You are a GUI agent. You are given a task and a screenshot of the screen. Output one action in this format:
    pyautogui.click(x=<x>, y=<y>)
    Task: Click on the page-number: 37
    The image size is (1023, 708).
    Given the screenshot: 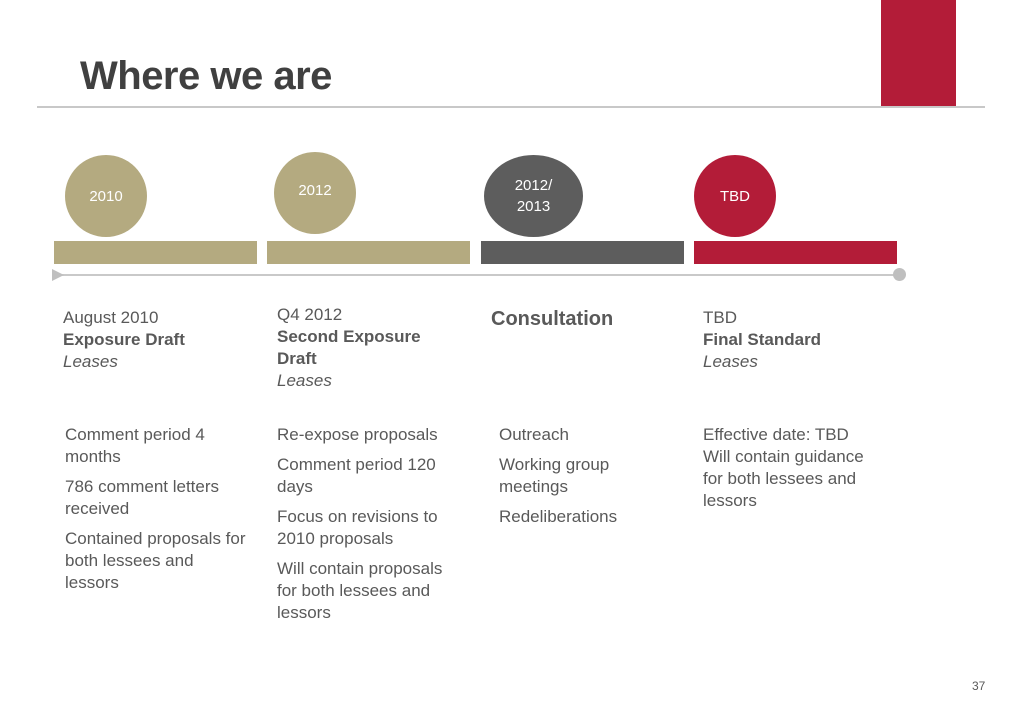 What is the action you would take?
    pyautogui.click(x=979, y=686)
    